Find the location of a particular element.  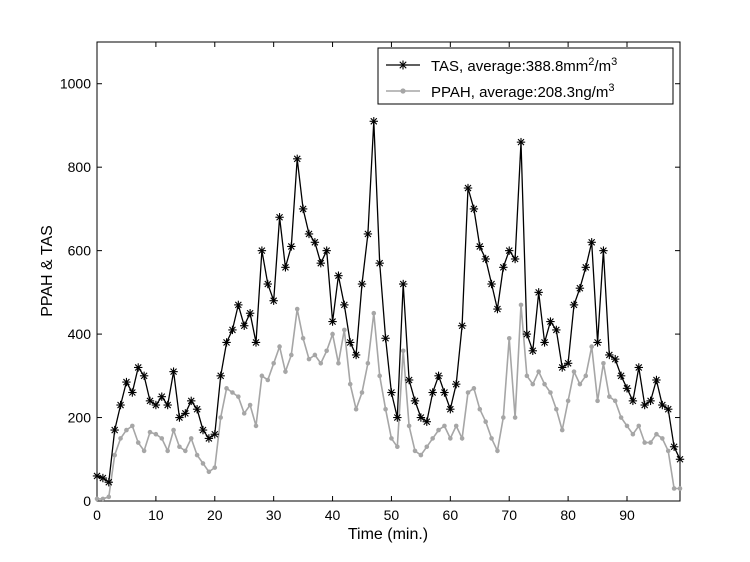

x-tick-label: 10 is located at coordinates (156, 515).